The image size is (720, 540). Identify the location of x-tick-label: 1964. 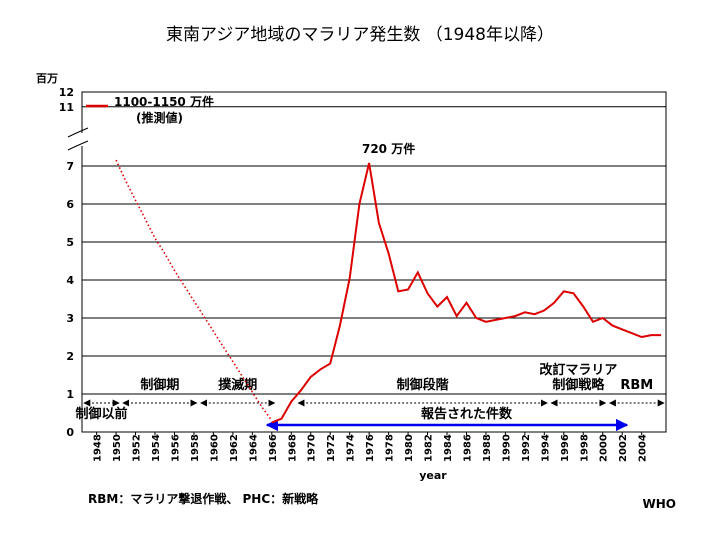
(253, 448).